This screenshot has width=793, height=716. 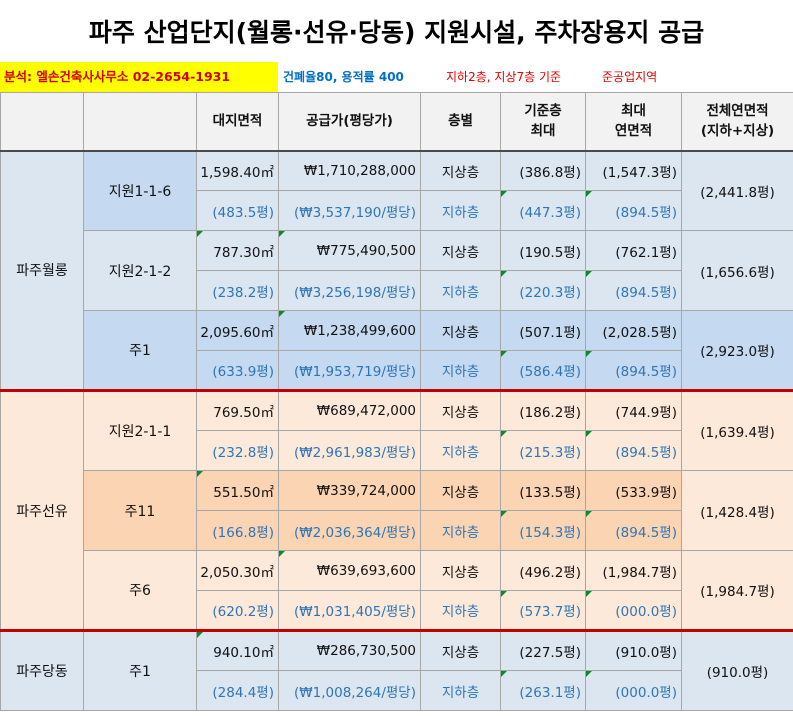 I want to click on site-area-py: (284.4평), so click(x=237, y=690).